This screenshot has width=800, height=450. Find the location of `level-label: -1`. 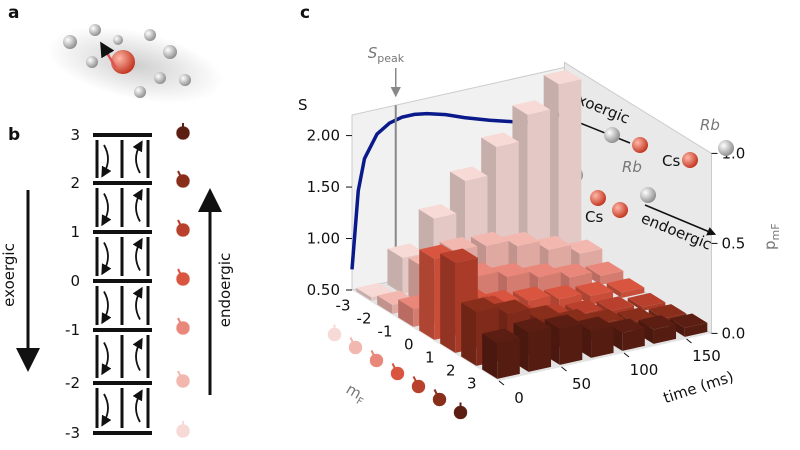

level-label: -1 is located at coordinates (72, 330).